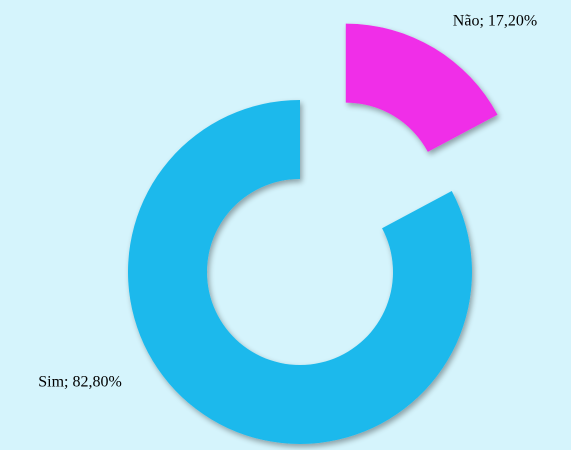  What do you see at coordinates (80, 382) in the screenshot?
I see `data-label: Sim; 82,80%` at bounding box center [80, 382].